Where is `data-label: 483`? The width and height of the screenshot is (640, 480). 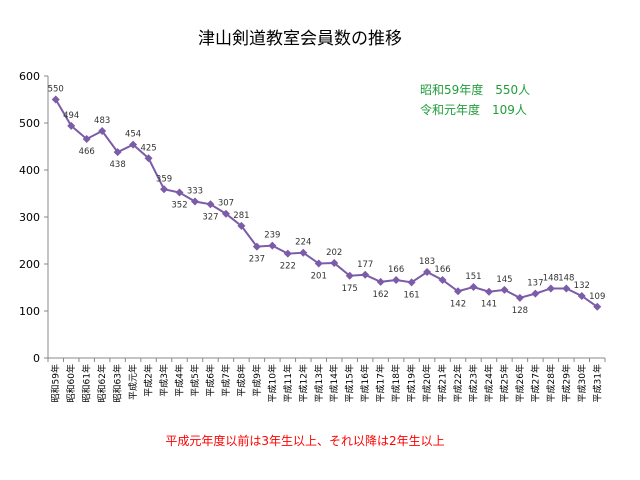
data-label: 483 is located at coordinates (102, 121).